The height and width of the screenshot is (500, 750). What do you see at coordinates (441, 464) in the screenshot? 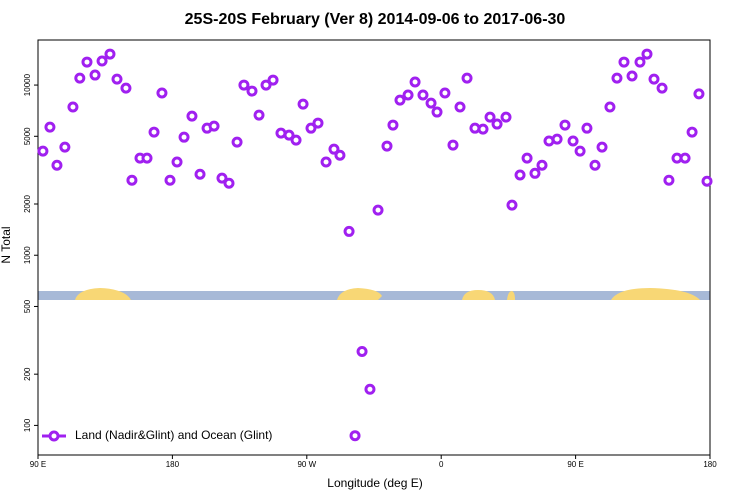
I see `x-tick-label: 0` at bounding box center [441, 464].